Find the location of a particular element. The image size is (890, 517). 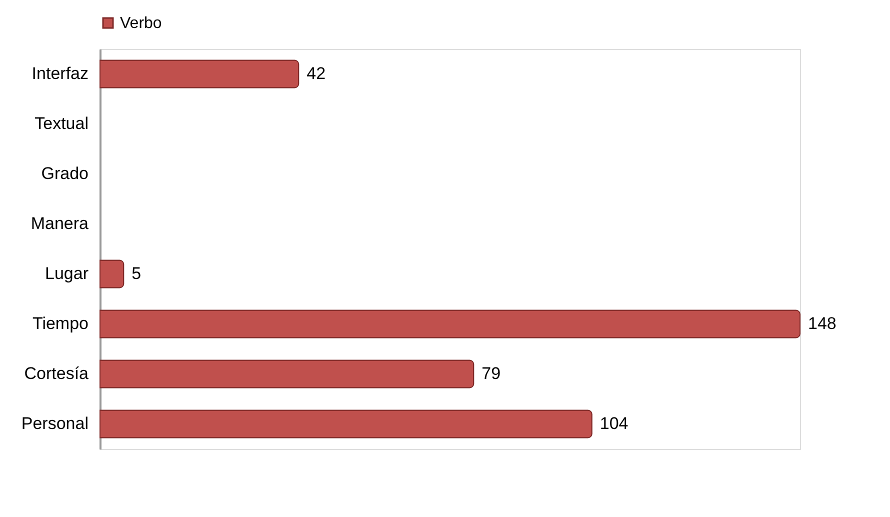

y-tick-label: Personal is located at coordinates (54, 423).